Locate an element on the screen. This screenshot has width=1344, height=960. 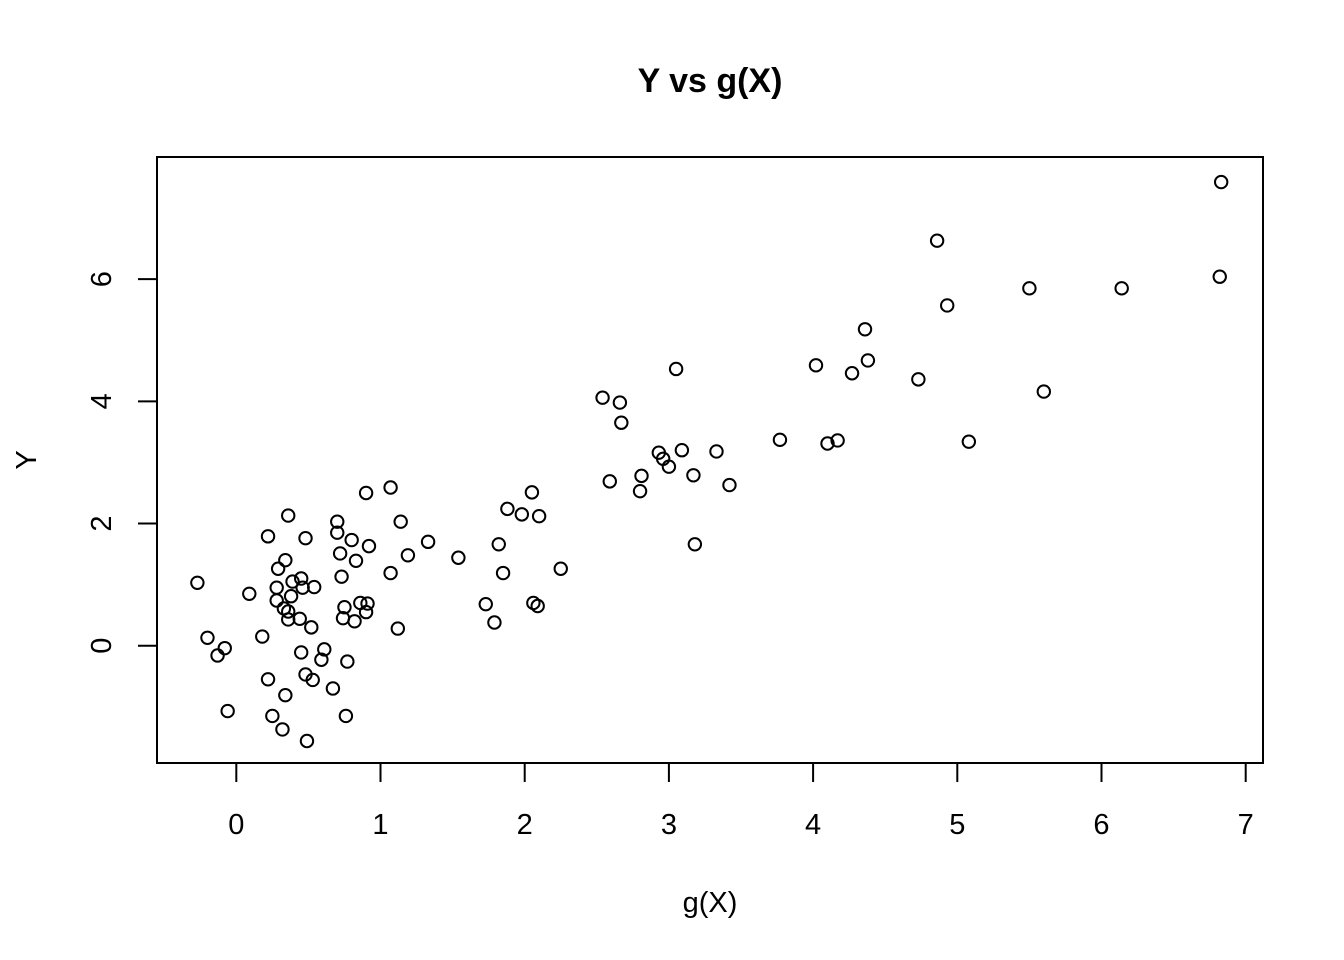
x-tick-label: 5 is located at coordinates (957, 825).